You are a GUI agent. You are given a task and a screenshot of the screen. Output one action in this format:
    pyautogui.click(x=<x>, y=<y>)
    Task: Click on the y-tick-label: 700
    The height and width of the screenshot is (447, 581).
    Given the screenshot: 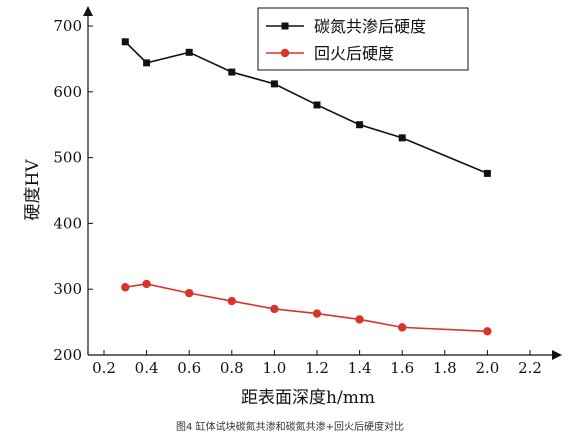 What is the action you would take?
    pyautogui.click(x=67, y=26)
    